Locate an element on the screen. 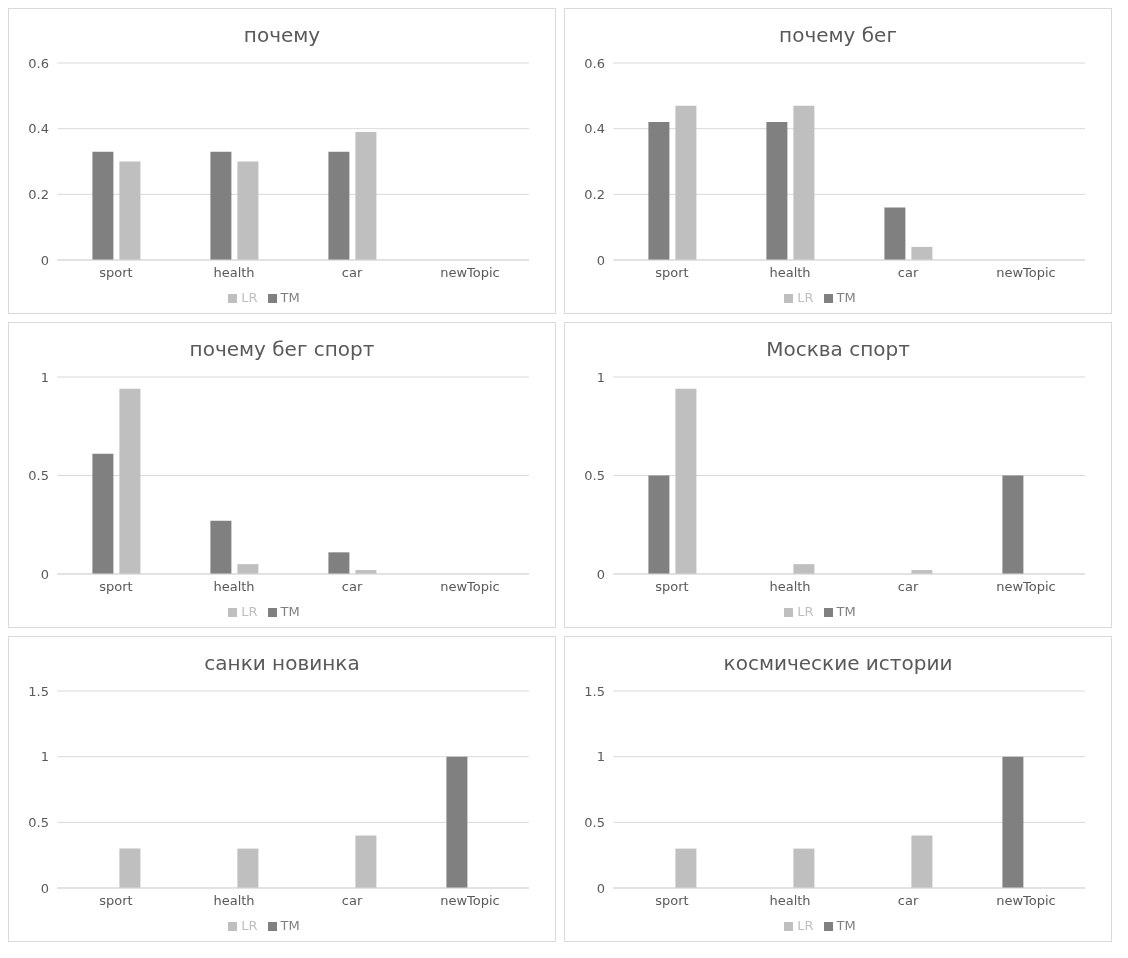 The image size is (1128, 958). chart-title: санки новинка is located at coordinates (282, 664).